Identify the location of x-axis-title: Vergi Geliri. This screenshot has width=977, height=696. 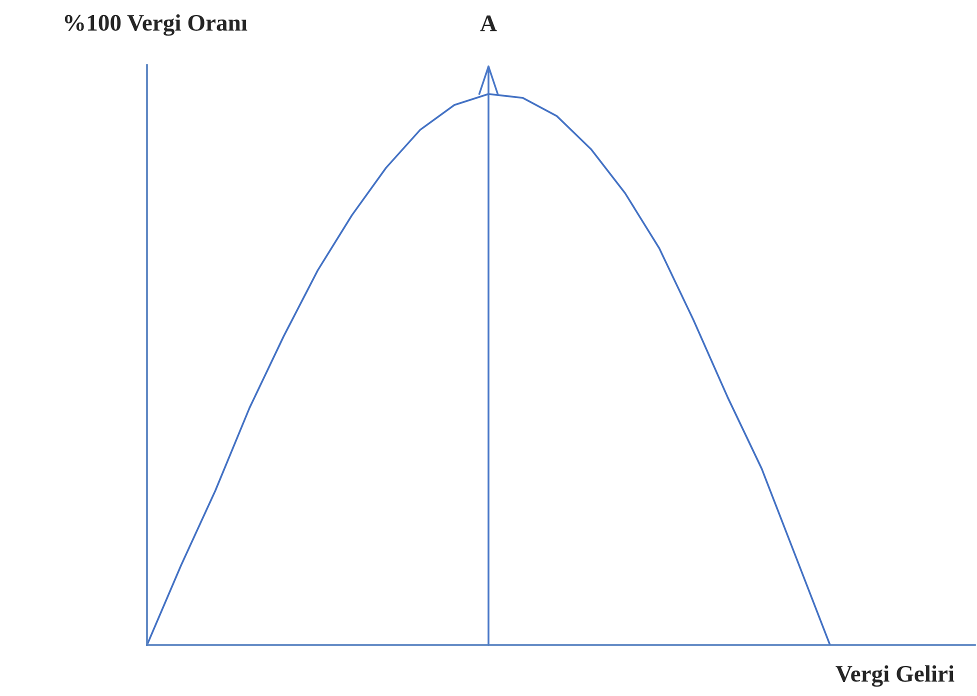
(895, 676).